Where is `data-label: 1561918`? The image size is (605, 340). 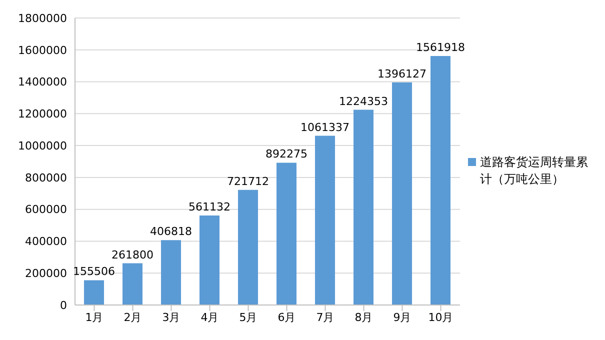 data-label: 1561918 is located at coordinates (440, 47).